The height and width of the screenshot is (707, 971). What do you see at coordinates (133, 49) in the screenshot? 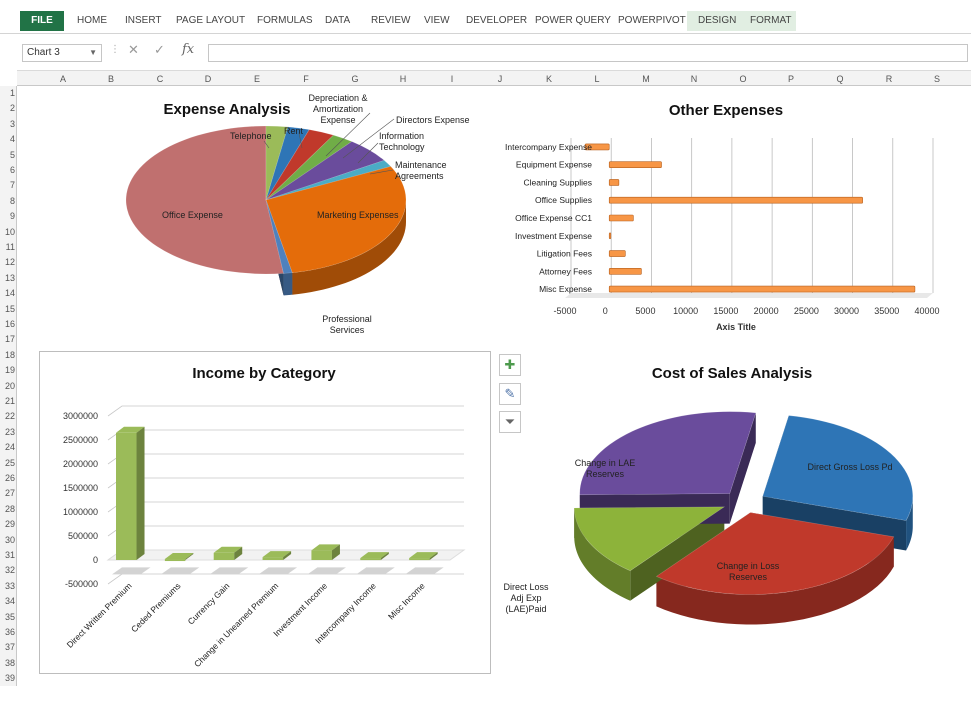
I see `cancel-icon: ✕` at bounding box center [133, 49].